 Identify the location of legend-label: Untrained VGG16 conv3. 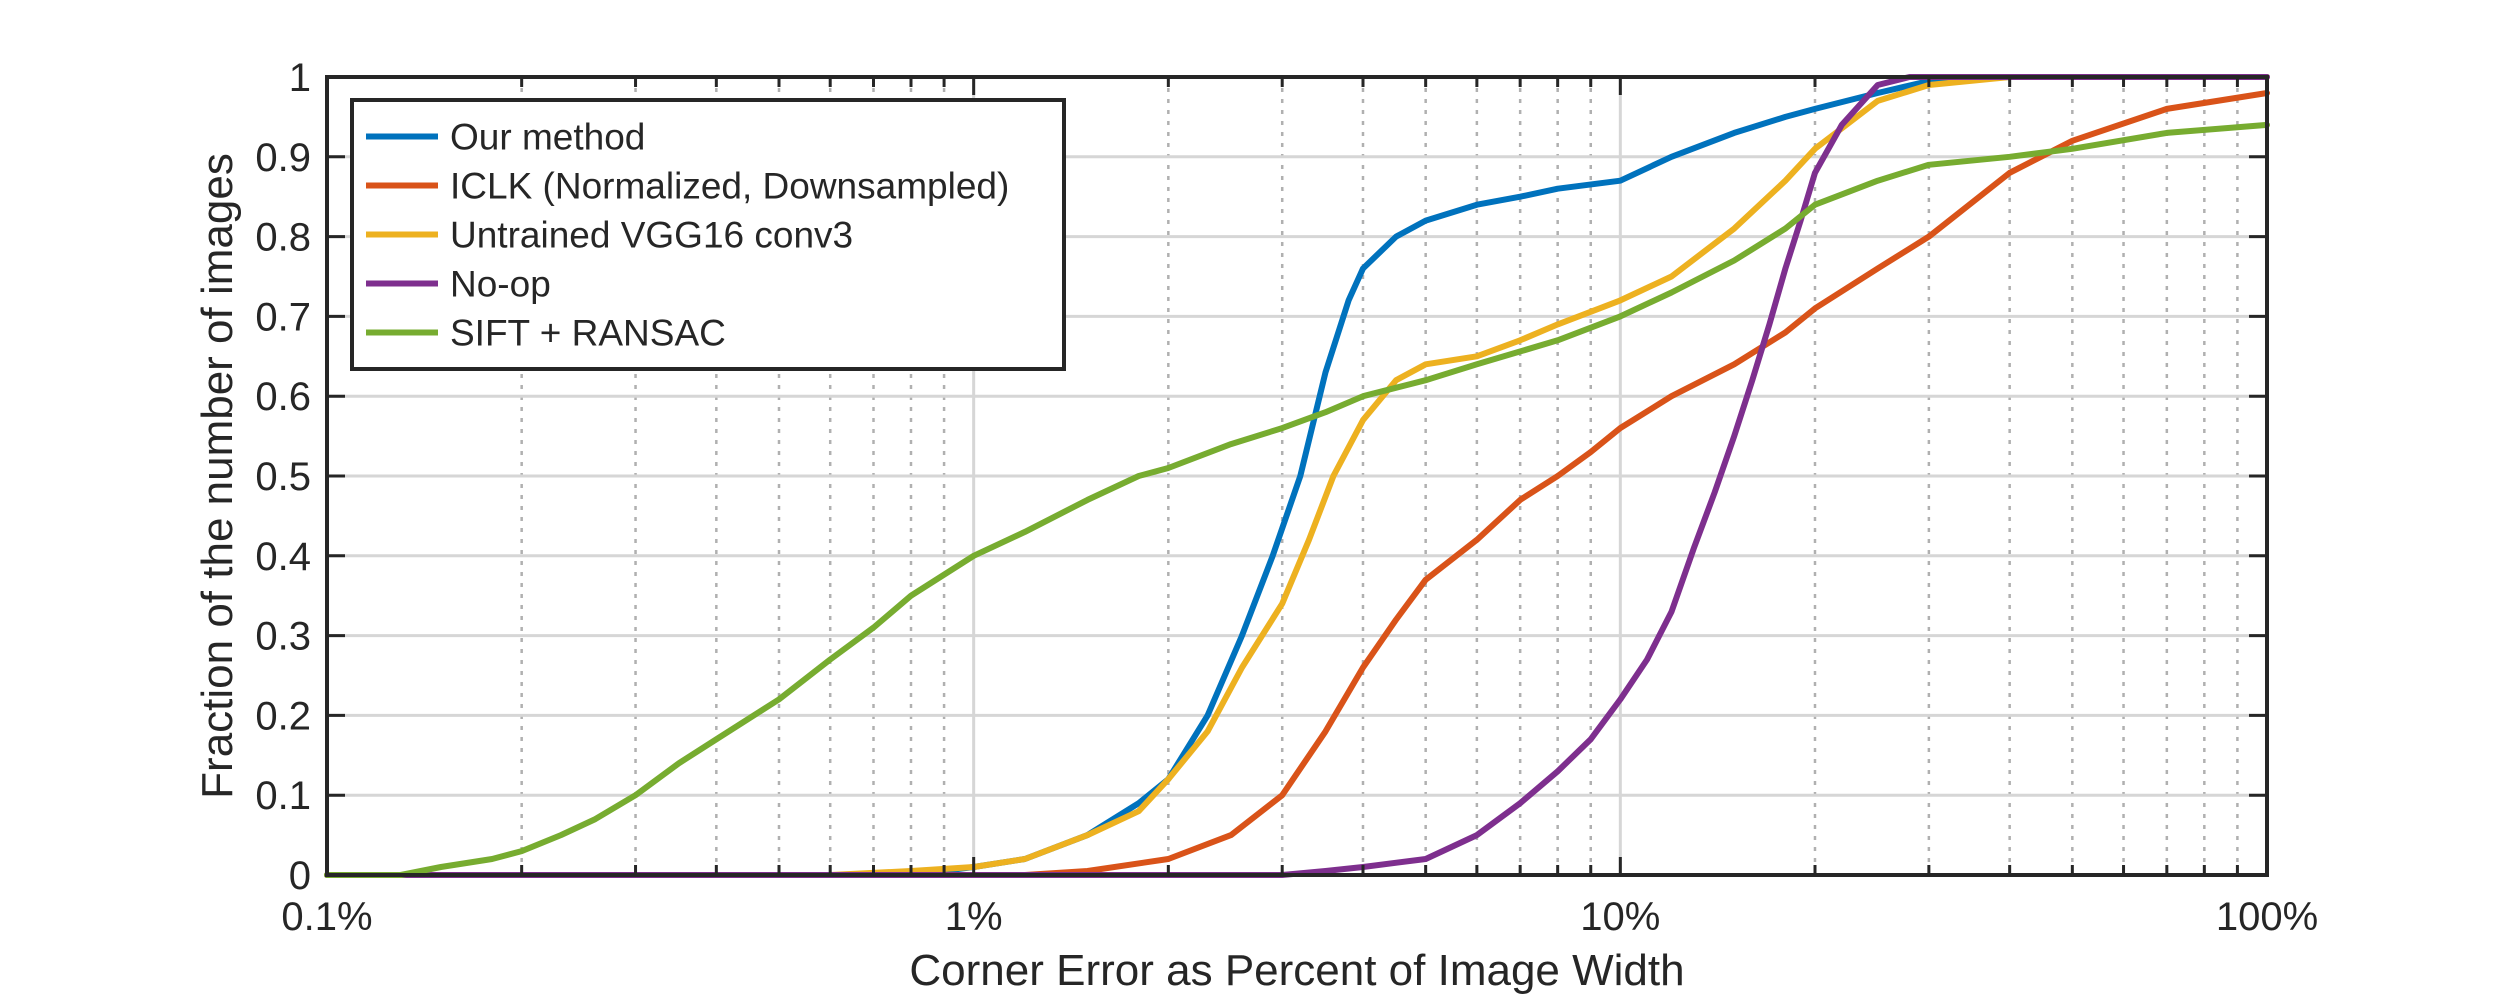
(651, 235).